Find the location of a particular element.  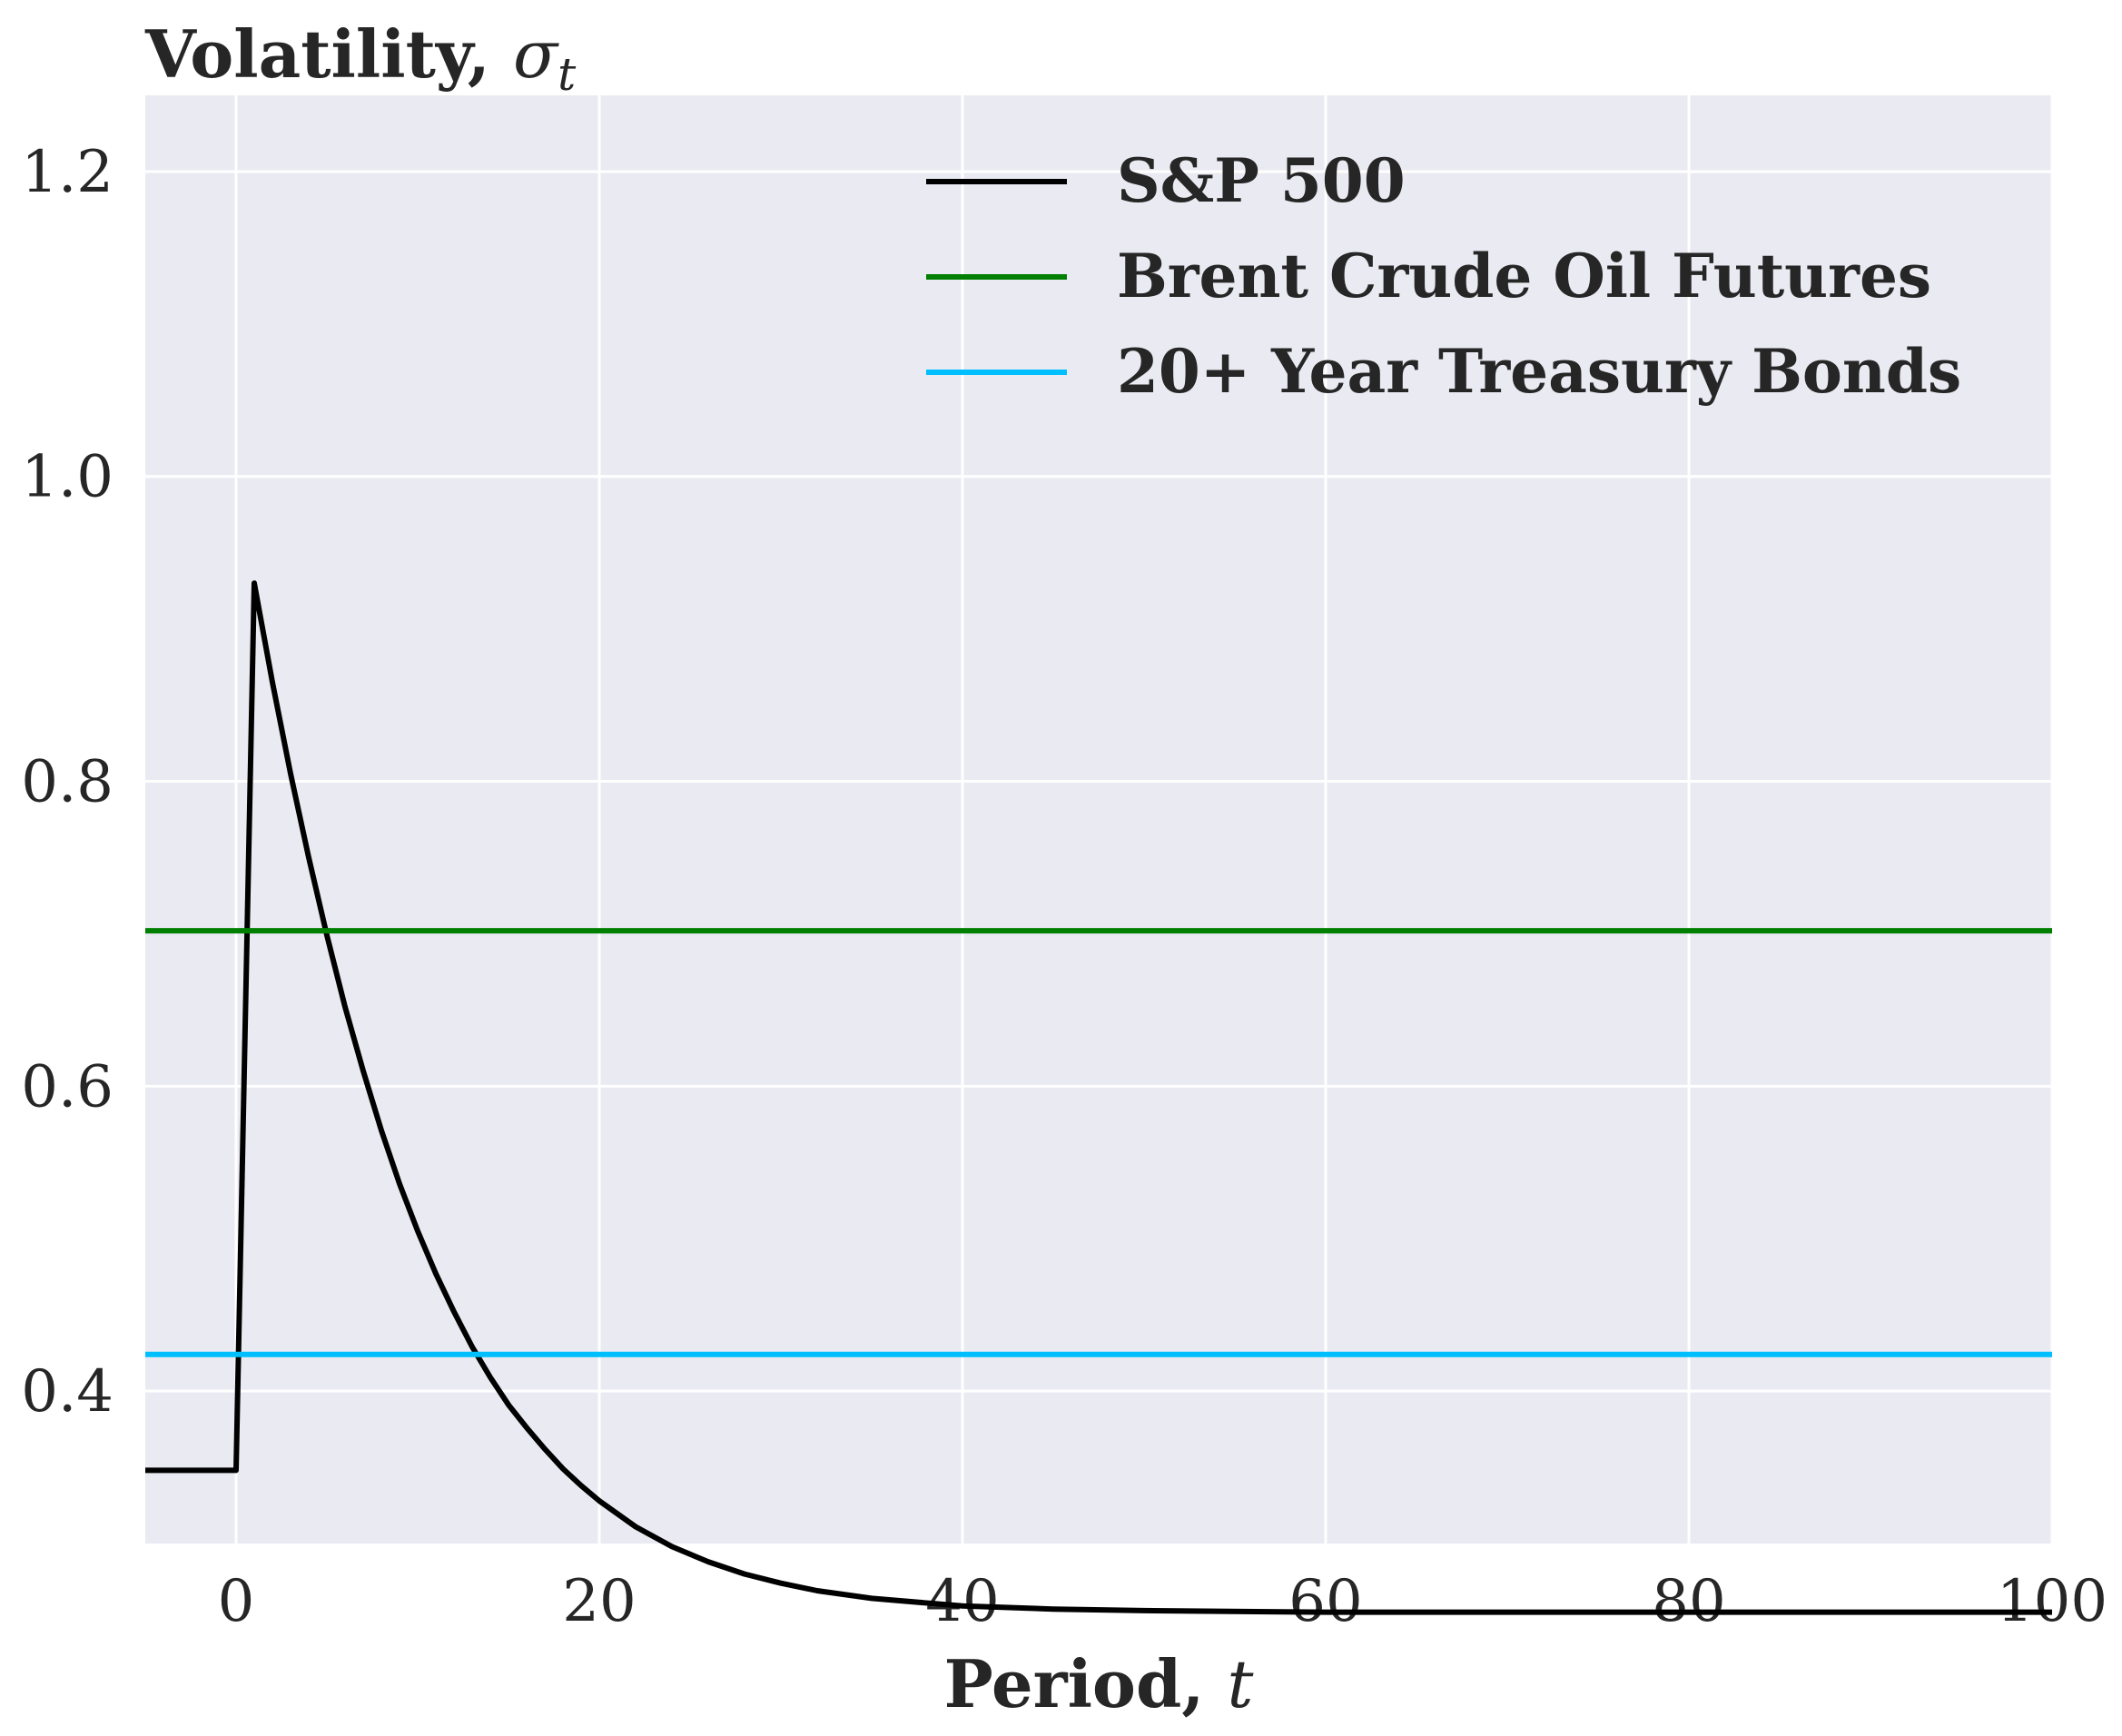

legend-label: 20+ Year Treasury Bonds is located at coordinates (1539, 371).